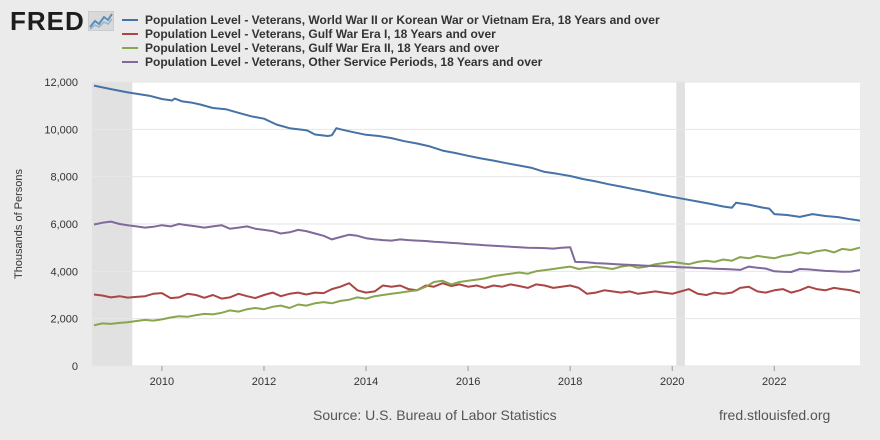  I want to click on y-tick-label-1: 2,000, so click(64, 320).